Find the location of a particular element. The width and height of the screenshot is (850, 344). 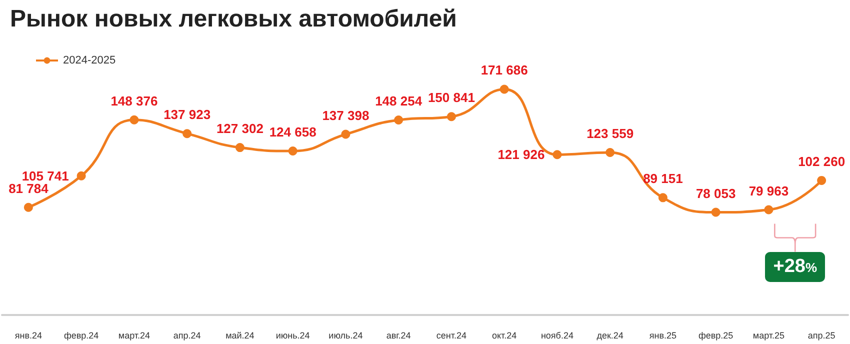

x-tick-label: июль.24 is located at coordinates (345, 335).